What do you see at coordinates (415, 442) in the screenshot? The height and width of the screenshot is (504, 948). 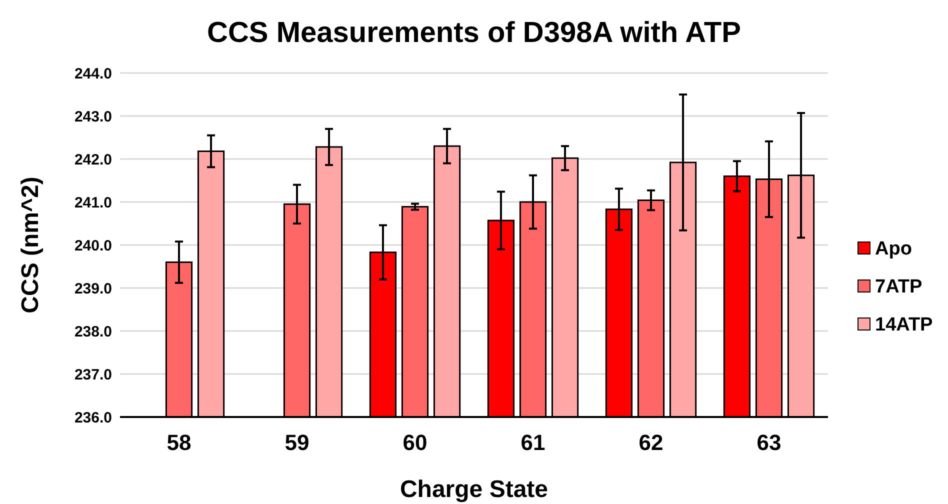 I see `x-tick-label: 60` at bounding box center [415, 442].